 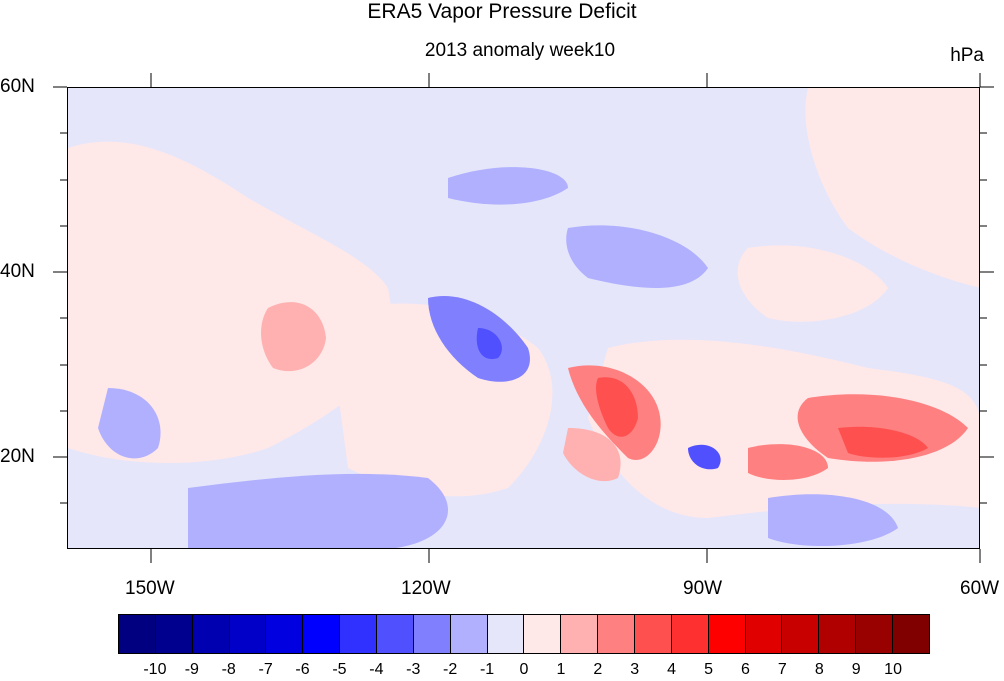 What do you see at coordinates (708, 669) in the screenshot?
I see `colorbar-tick-label: 5` at bounding box center [708, 669].